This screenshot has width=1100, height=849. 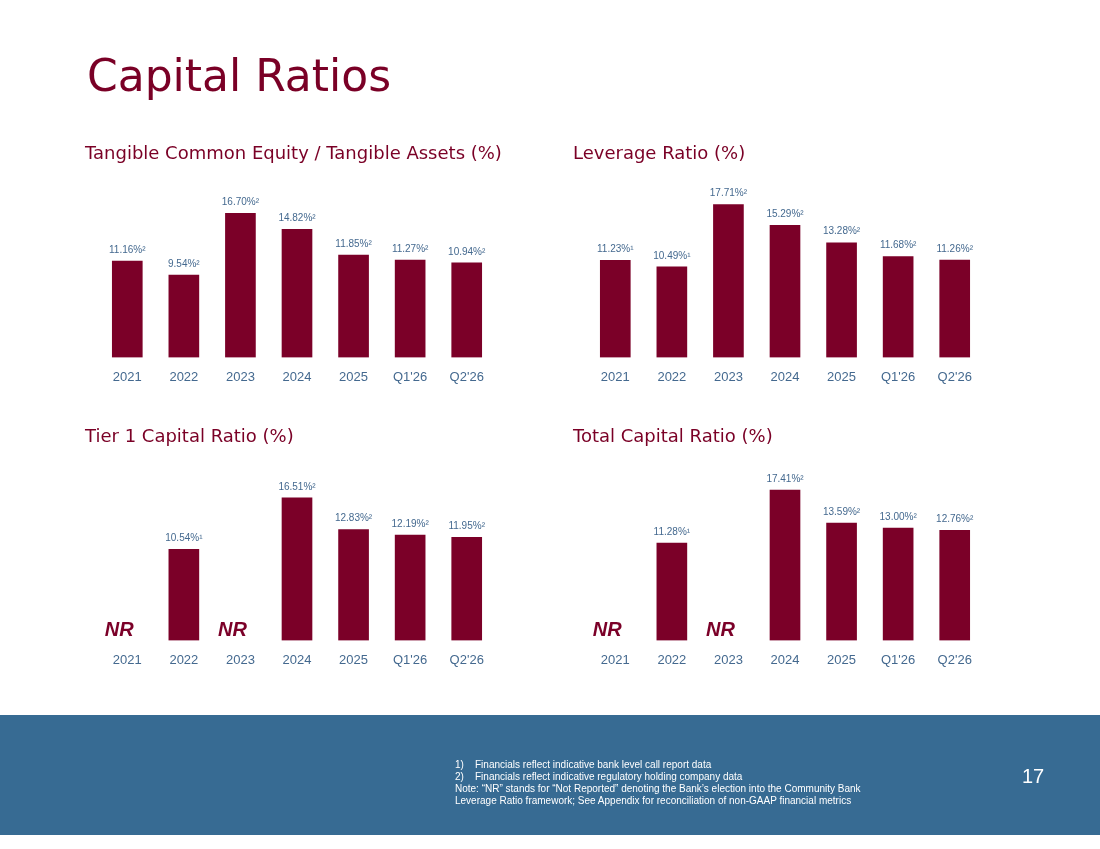 What do you see at coordinates (584, 765) in the screenshot?
I see `text: 1) Financials reflect indicative bank level call report data` at bounding box center [584, 765].